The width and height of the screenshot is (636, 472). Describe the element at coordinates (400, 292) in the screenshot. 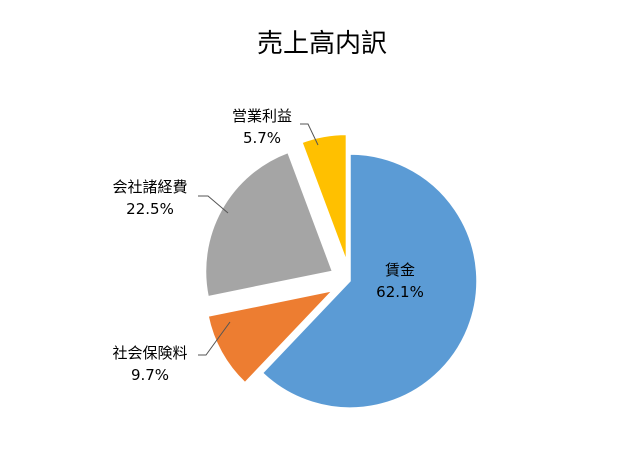

I see `slice-value-label-0: 62.1%` at that location.